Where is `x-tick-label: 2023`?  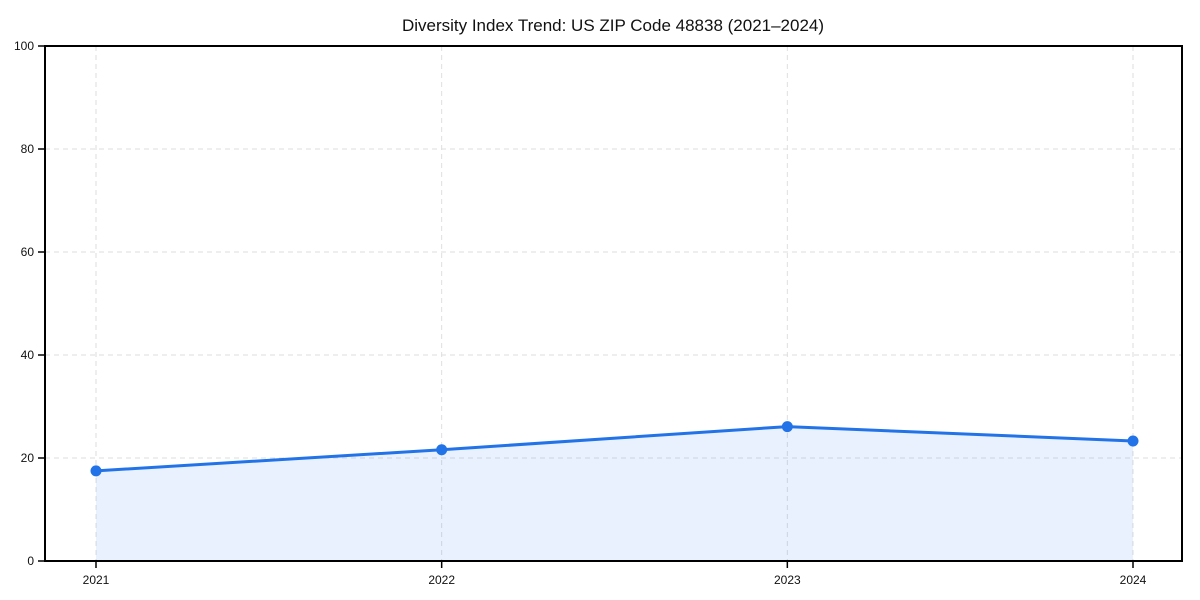
x-tick-label: 2023 is located at coordinates (787, 580).